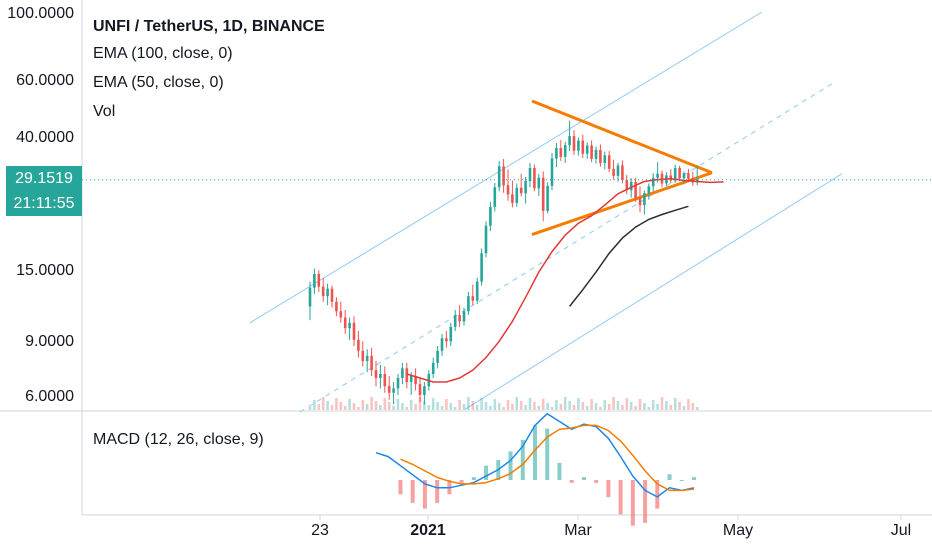 The width and height of the screenshot is (932, 550). I want to click on price-tick-label: 60.0000, so click(45, 80).